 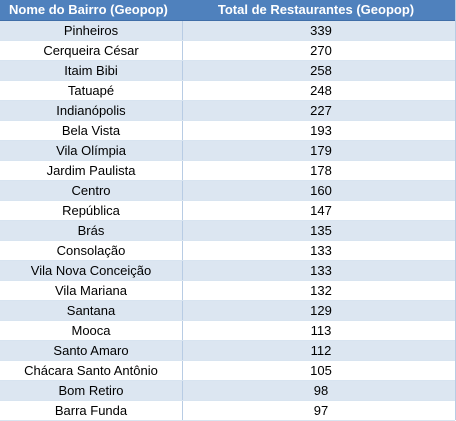 I want to click on table-row: Vila Nova Conceição 133, so click(x=227, y=271).